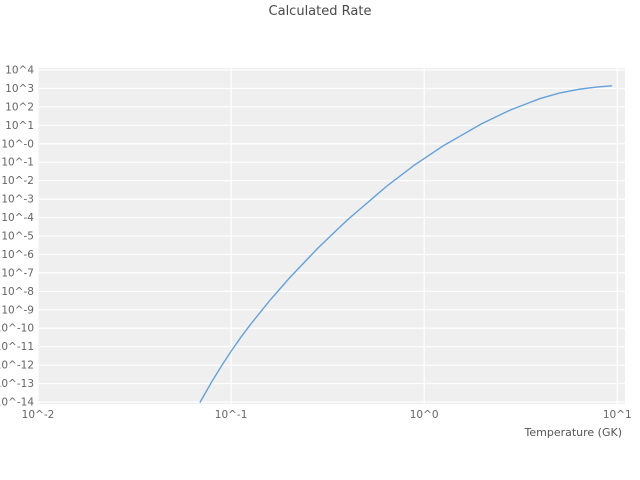 The width and height of the screenshot is (640, 480). Describe the element at coordinates (17, 237) in the screenshot. I see `y-tick-label: 10^-5` at that location.